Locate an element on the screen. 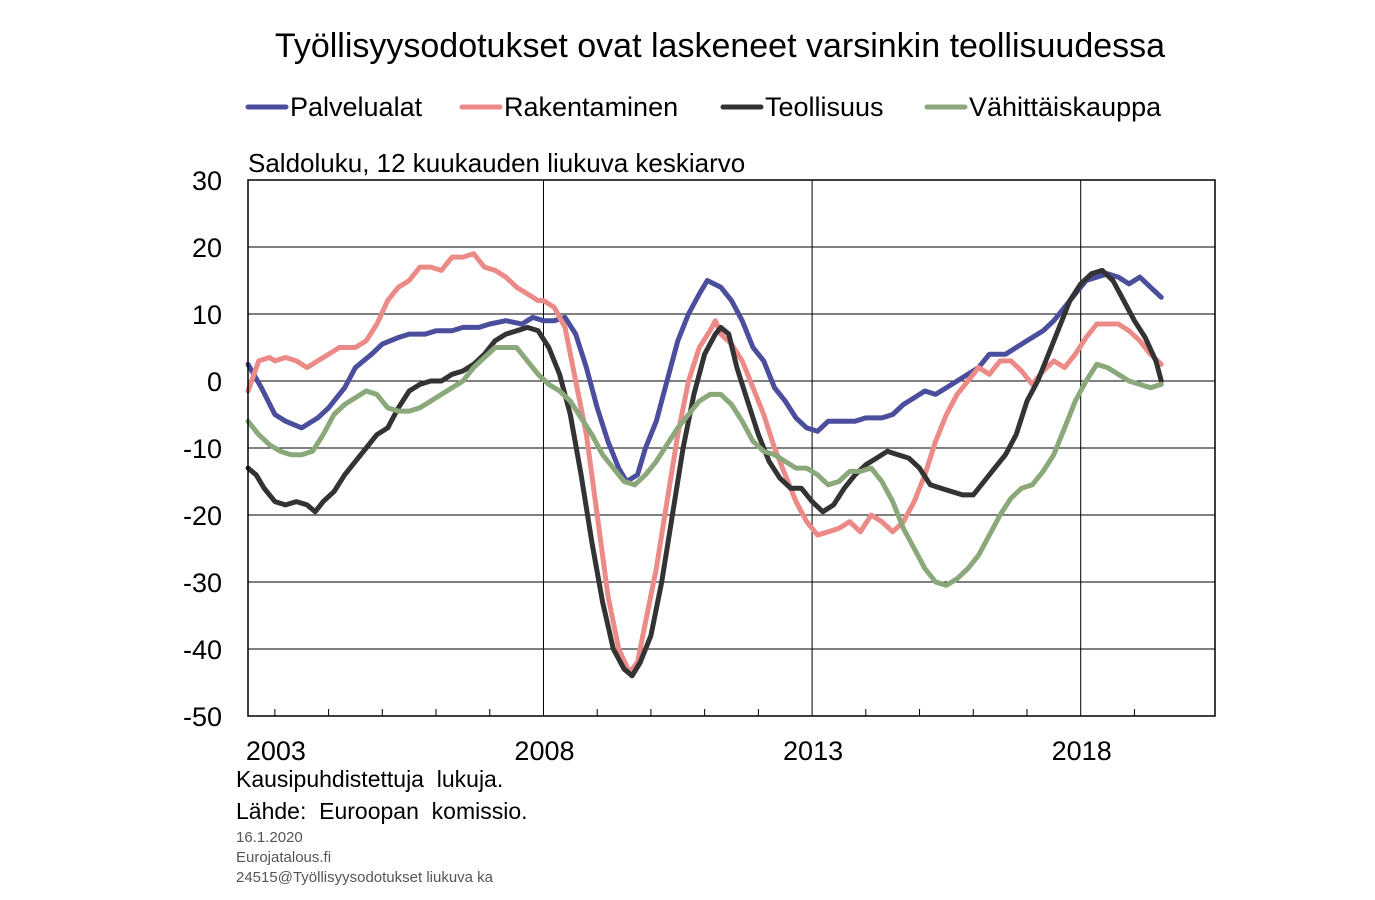 The image size is (1375, 900). meta-date: 16.1.2020 is located at coordinates (269, 837).